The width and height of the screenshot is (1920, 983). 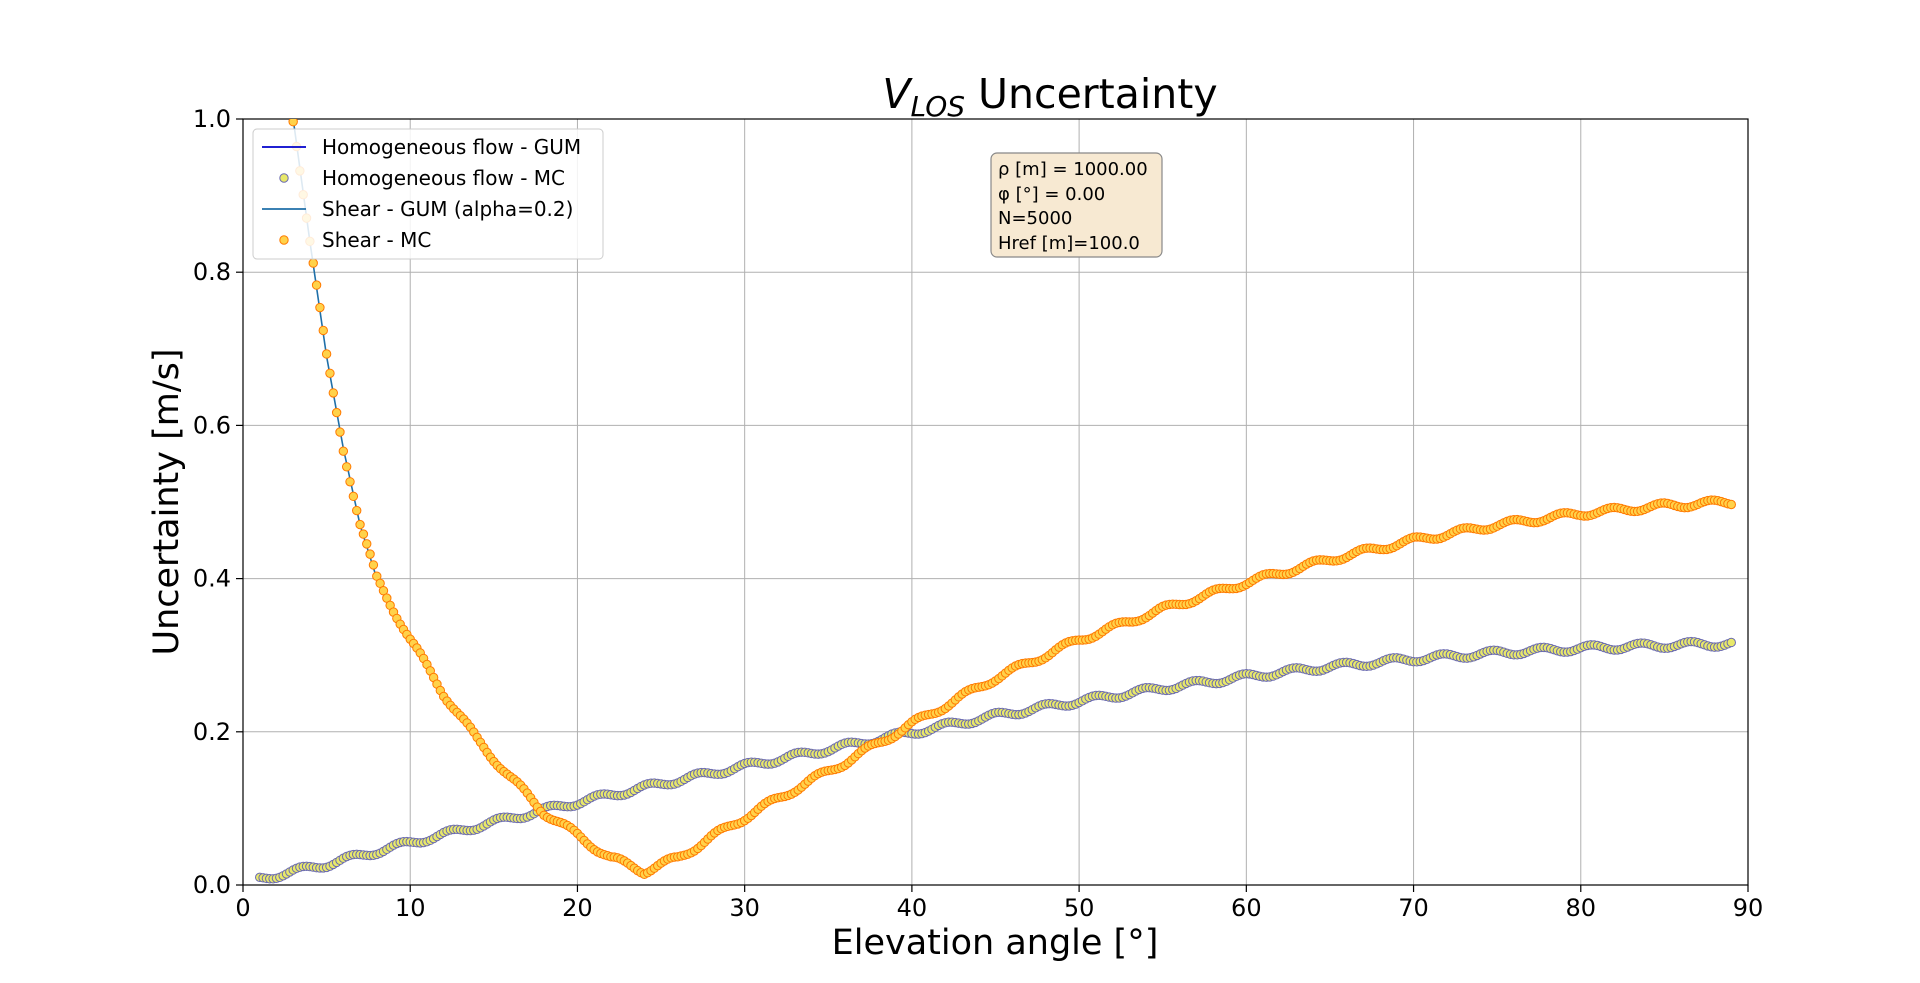 I want to click on y-tick-label: 0.6, so click(x=212, y=425).